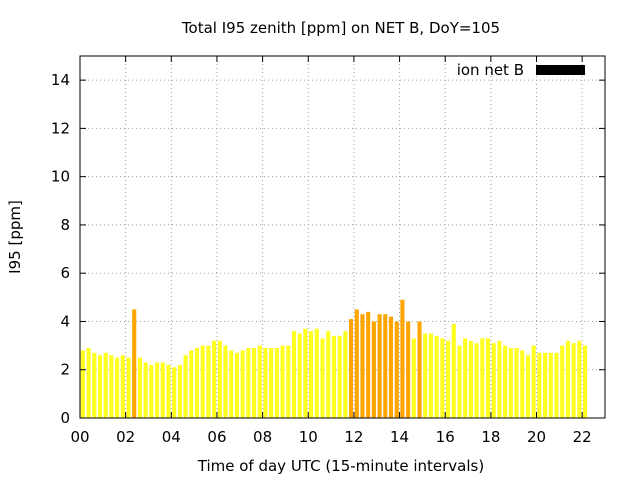  What do you see at coordinates (65, 273) in the screenshot?
I see `y-tick-label: 6` at bounding box center [65, 273].